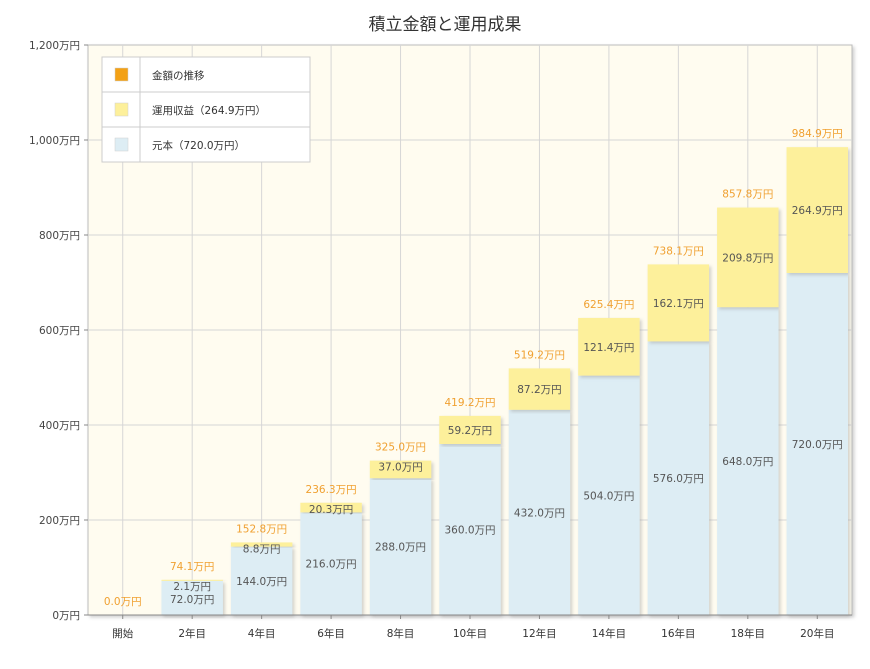 The width and height of the screenshot is (870, 669). I want to click on legend-label: 運用収益（264.9万円）, so click(209, 110).